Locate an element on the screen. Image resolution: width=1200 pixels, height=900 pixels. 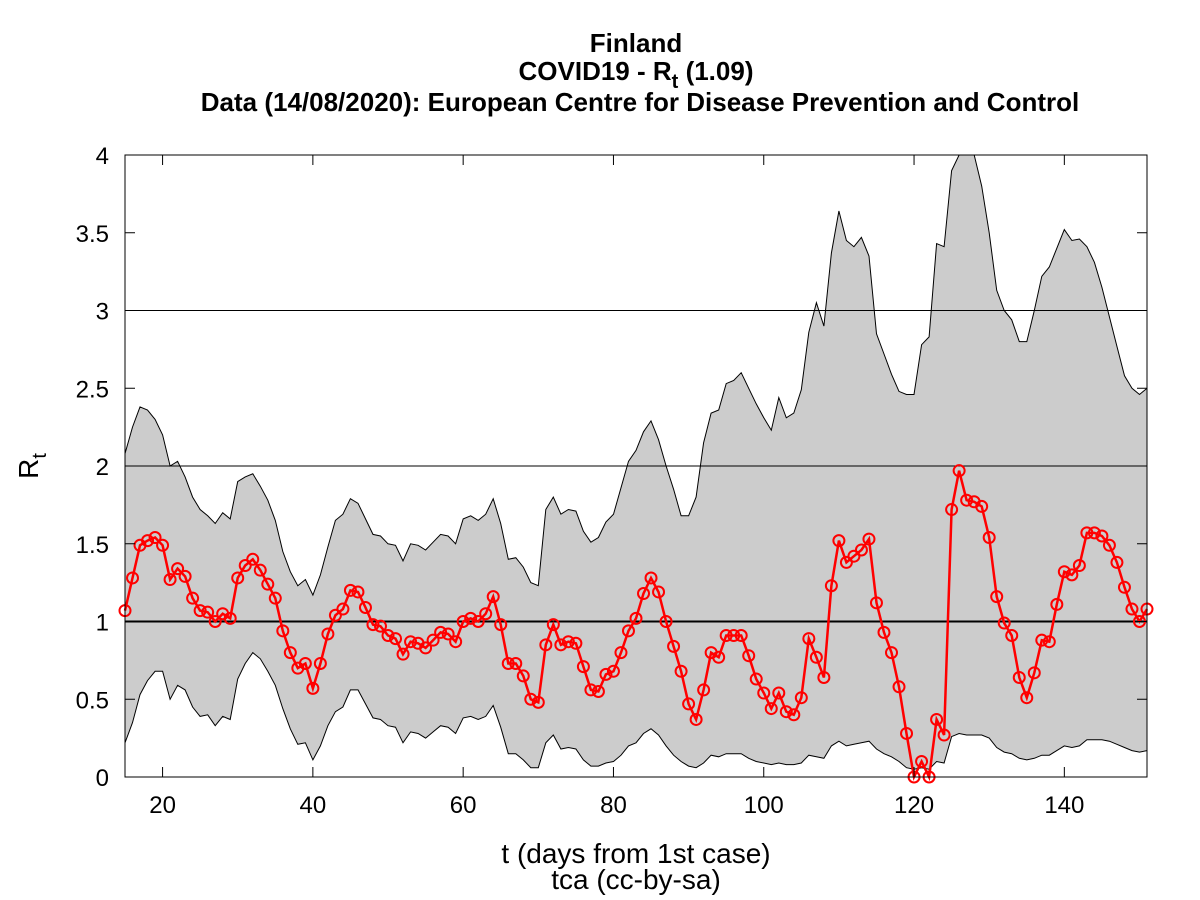
y-tick-label: 3.5 is located at coordinates (92, 234).